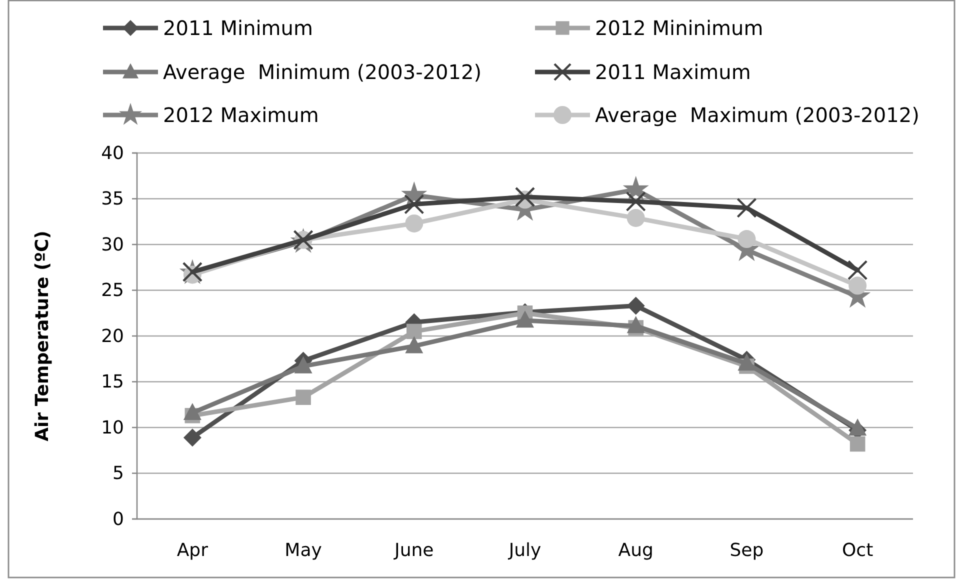 Image resolution: width=962 pixels, height=580 pixels. I want to click on y-axis-title: Air Temperature (ºC), so click(42, 336).